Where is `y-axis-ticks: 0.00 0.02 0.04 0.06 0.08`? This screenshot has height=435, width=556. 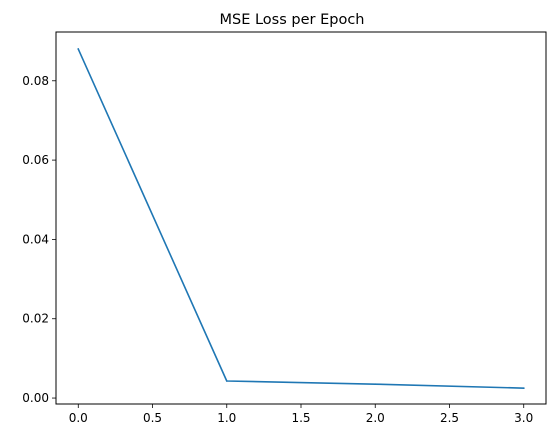
y-axis-ticks: 0.00 0.02 0.04 0.06 0.08 is located at coordinates (39, 239).